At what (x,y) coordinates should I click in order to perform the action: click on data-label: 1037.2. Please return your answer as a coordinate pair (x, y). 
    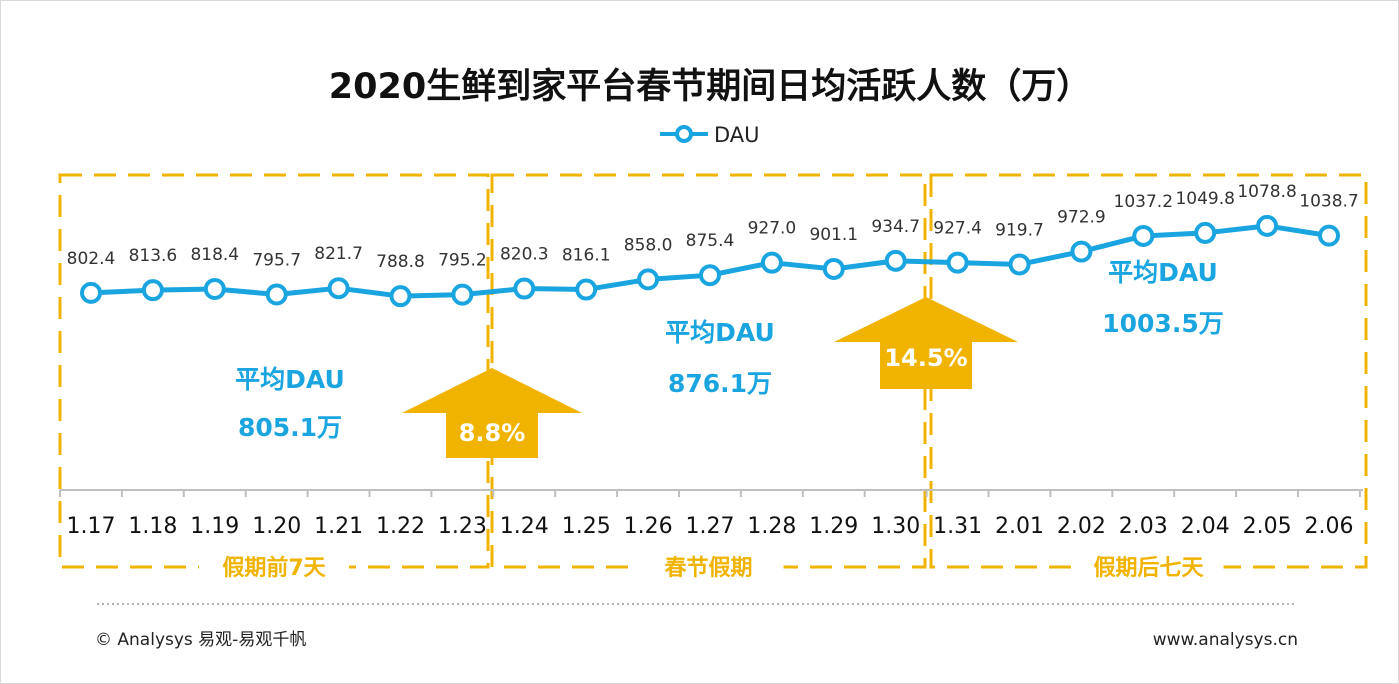
    Looking at the image, I should click on (1143, 202).